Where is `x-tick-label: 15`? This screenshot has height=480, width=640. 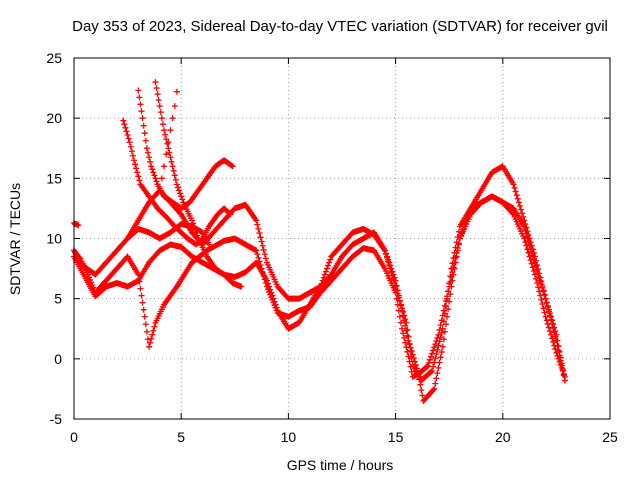 x-tick-label: 15 is located at coordinates (396, 437).